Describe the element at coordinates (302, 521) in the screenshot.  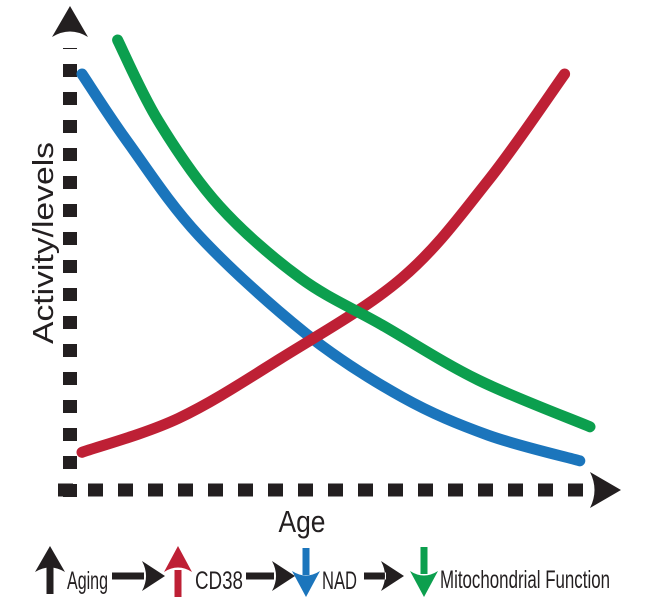
I see `x-axis-label: Age` at that location.